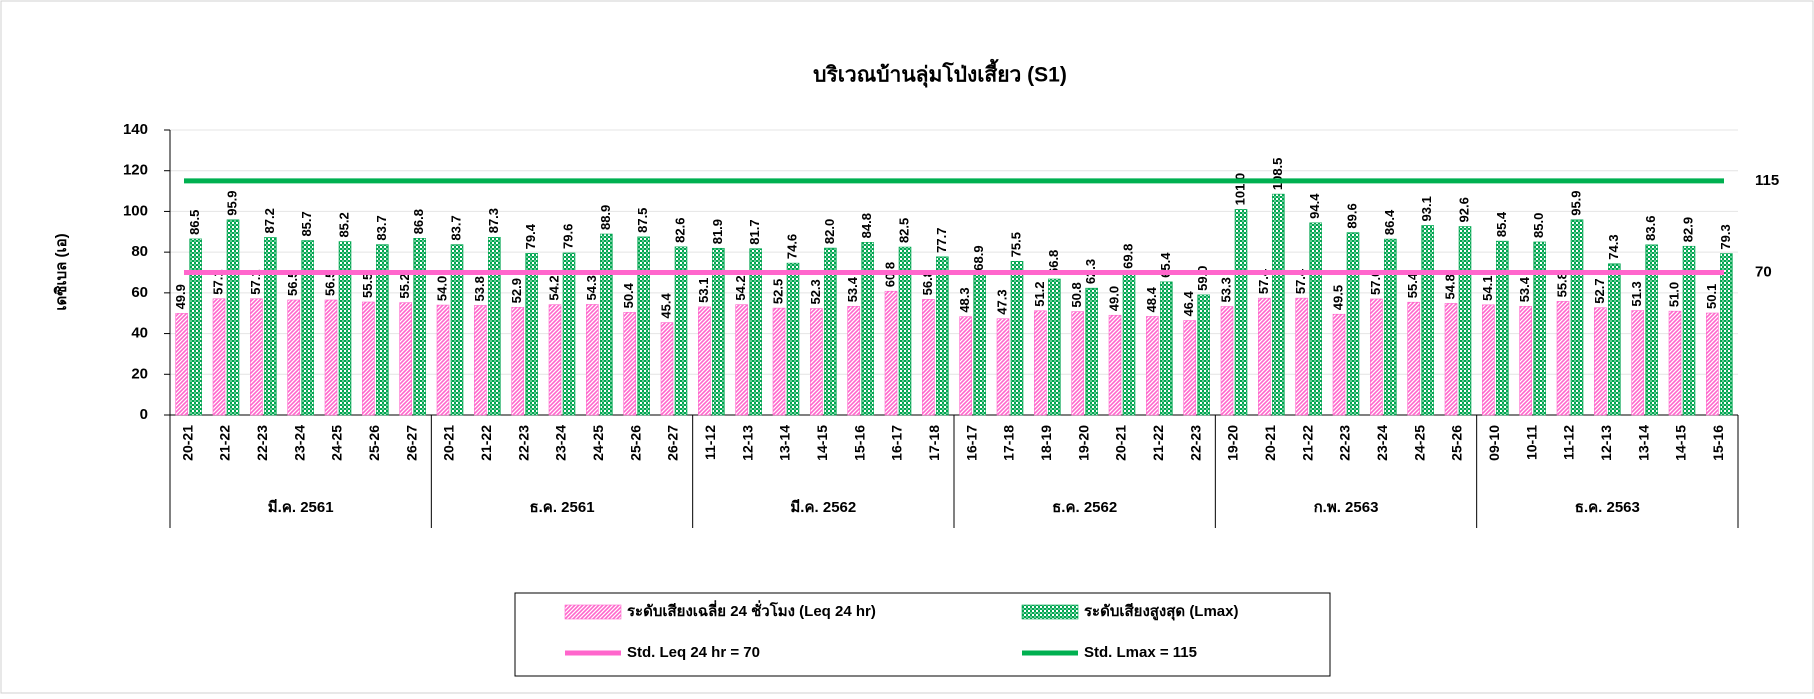 The image size is (1814, 699). What do you see at coordinates (1718, 443) in the screenshot?
I see `x-tick-label: 15-16` at bounding box center [1718, 443].